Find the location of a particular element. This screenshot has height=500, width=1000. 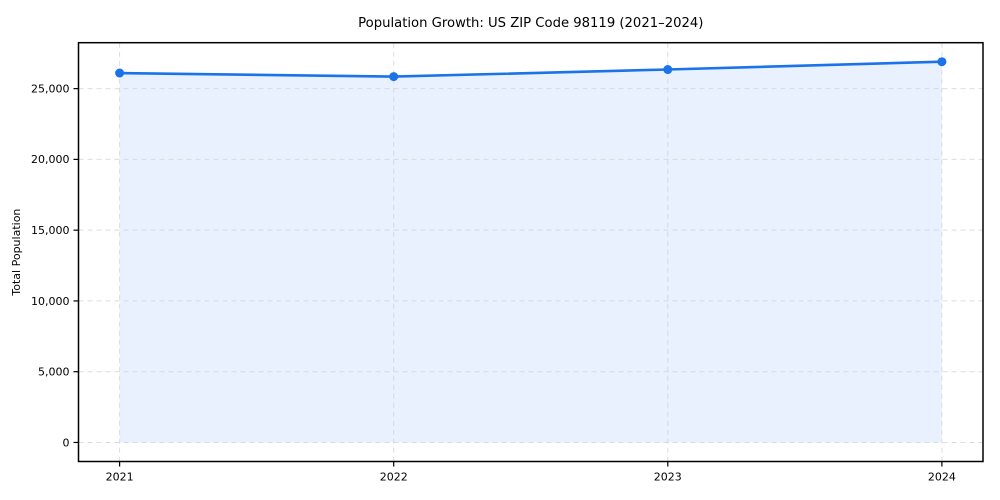

data-line is located at coordinates (531, 69).